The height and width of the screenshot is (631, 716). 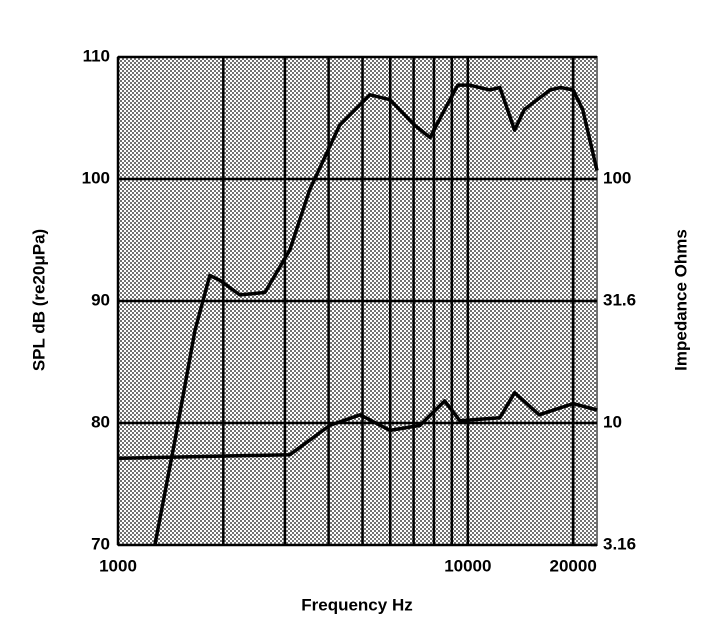 I want to click on x-tick-label: 10000, so click(x=467, y=565).